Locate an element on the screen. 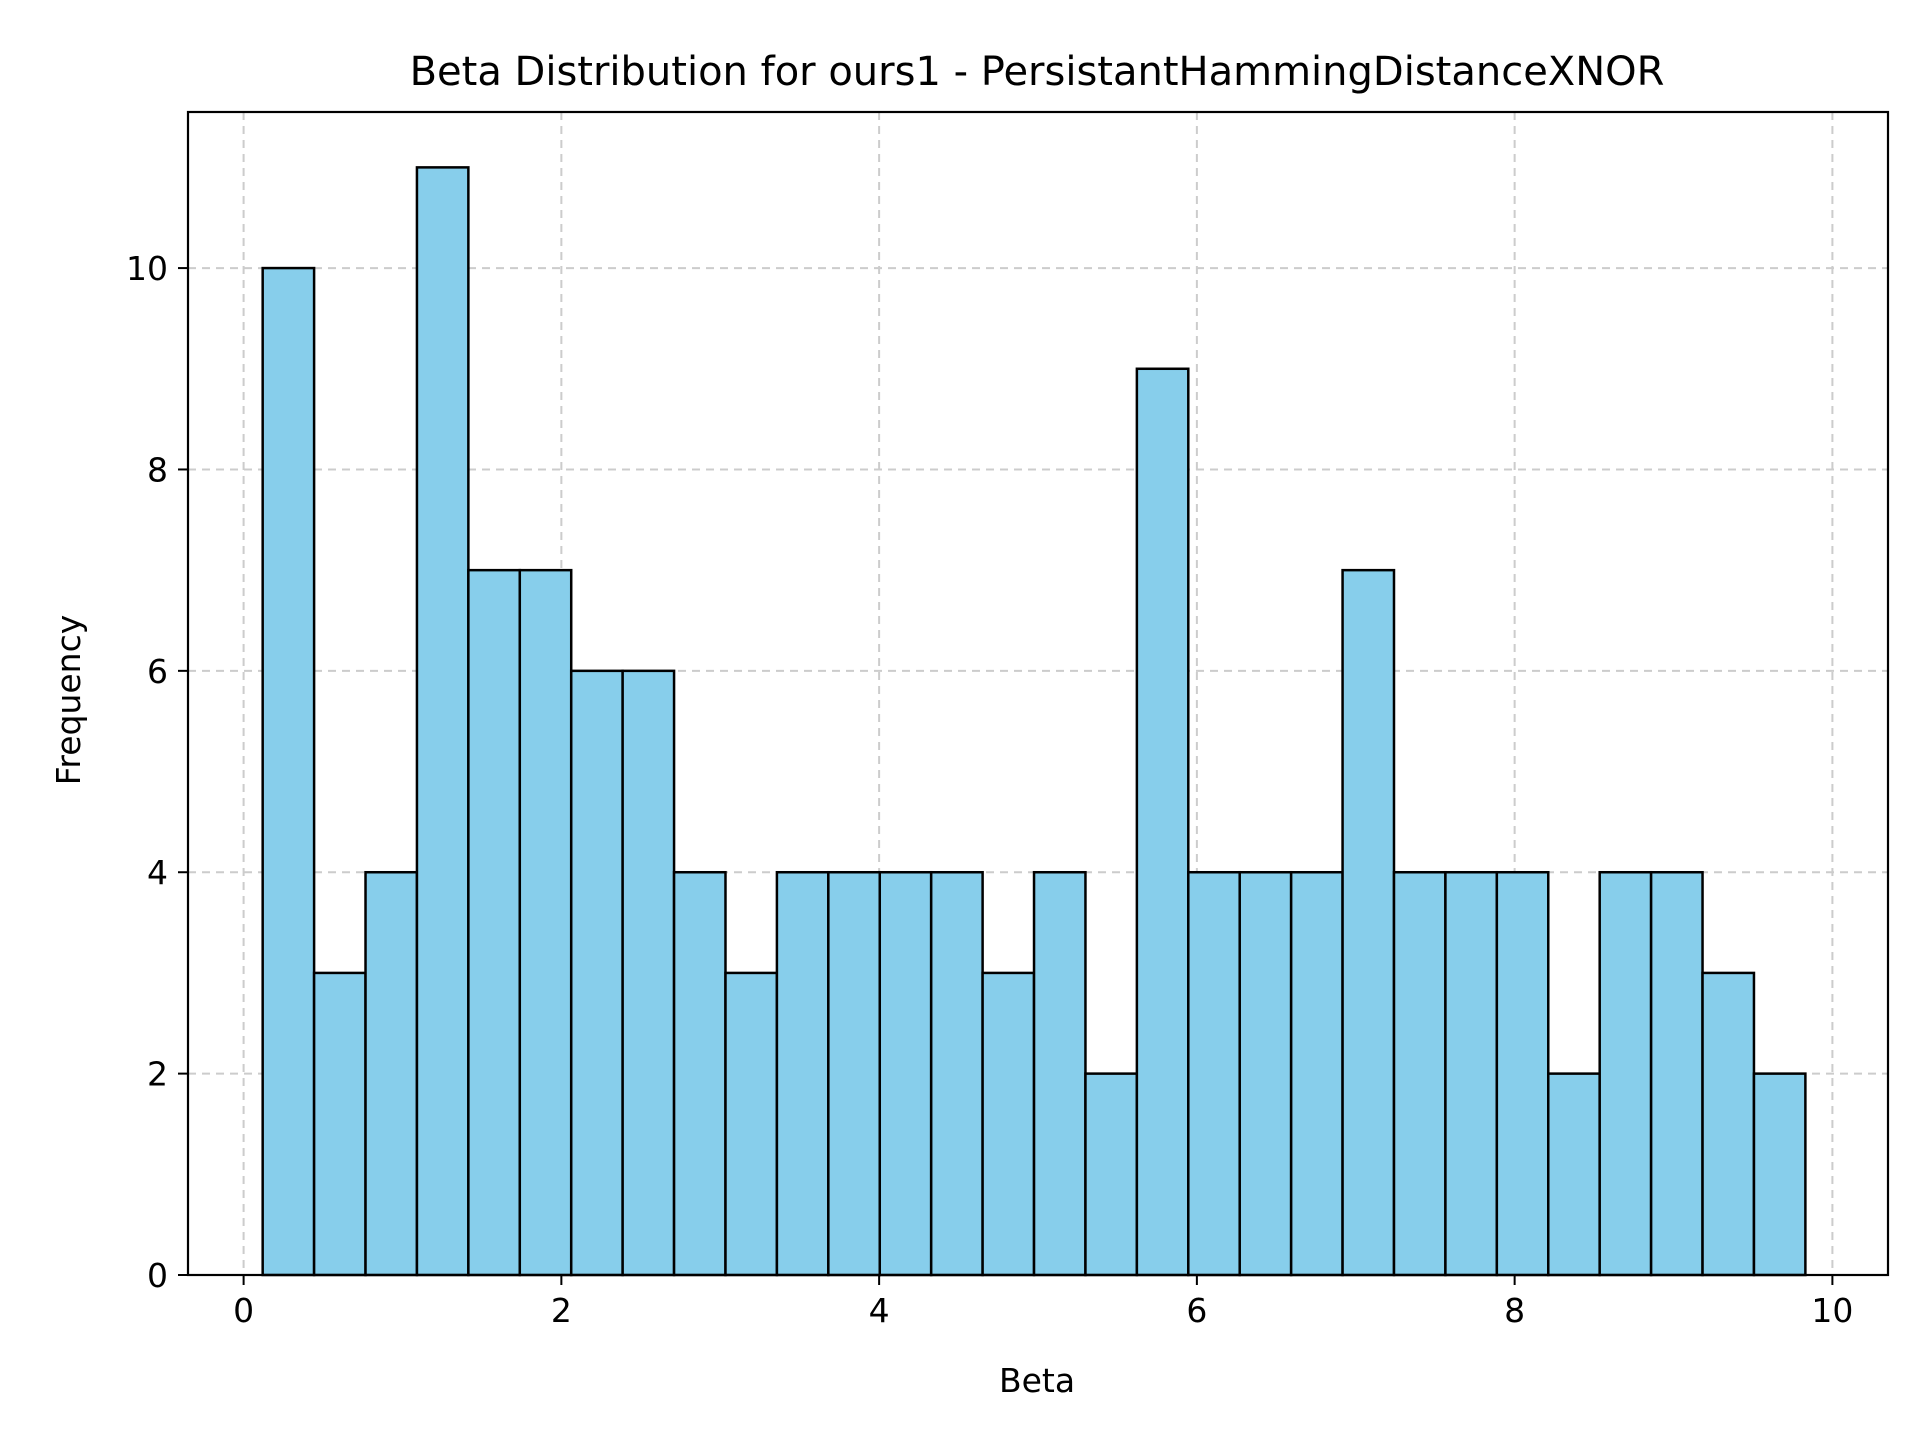 The height and width of the screenshot is (1440, 1920). y-tick-label: 10 is located at coordinates (147, 268).